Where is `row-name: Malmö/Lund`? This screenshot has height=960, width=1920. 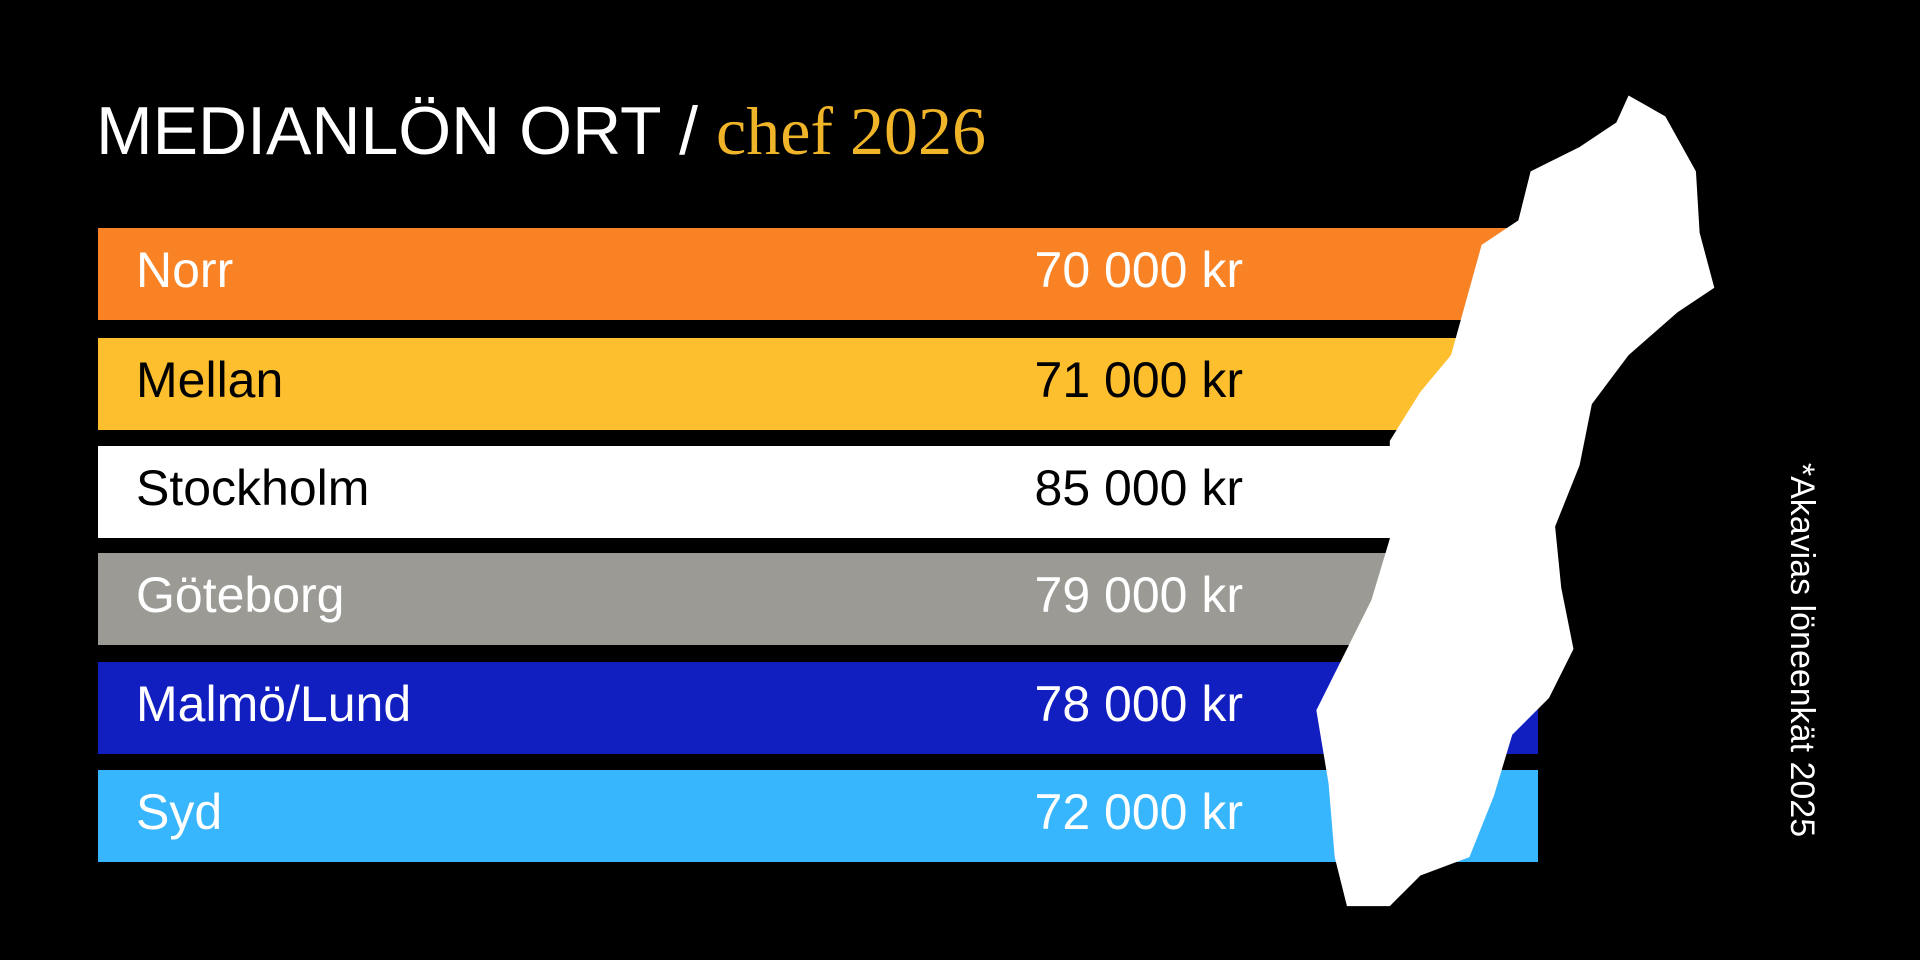
row-name: Malmö/Lund is located at coordinates (273, 704).